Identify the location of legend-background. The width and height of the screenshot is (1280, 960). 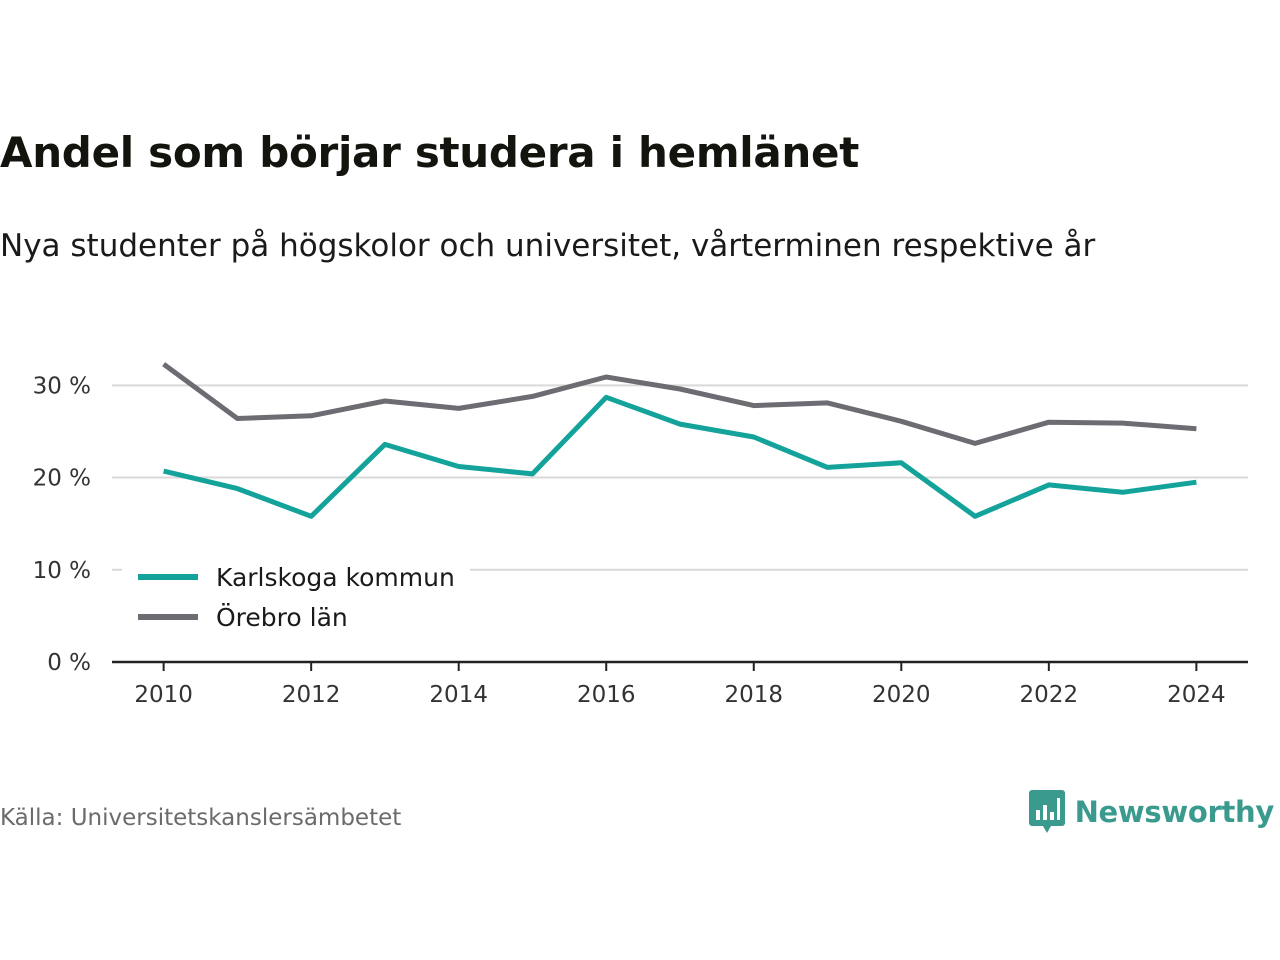
(296, 598).